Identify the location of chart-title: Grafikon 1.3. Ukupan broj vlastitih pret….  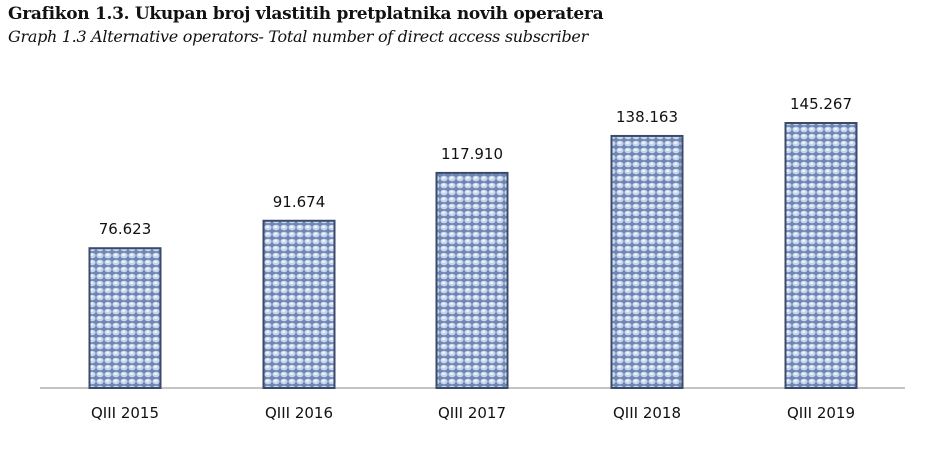
(306, 14).